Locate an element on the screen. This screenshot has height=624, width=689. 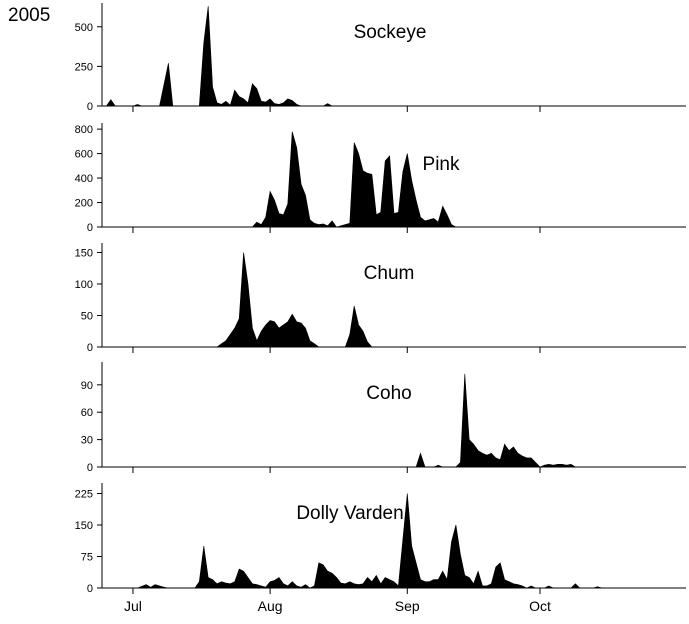
x-tick-label: Sep is located at coordinates (407, 606).